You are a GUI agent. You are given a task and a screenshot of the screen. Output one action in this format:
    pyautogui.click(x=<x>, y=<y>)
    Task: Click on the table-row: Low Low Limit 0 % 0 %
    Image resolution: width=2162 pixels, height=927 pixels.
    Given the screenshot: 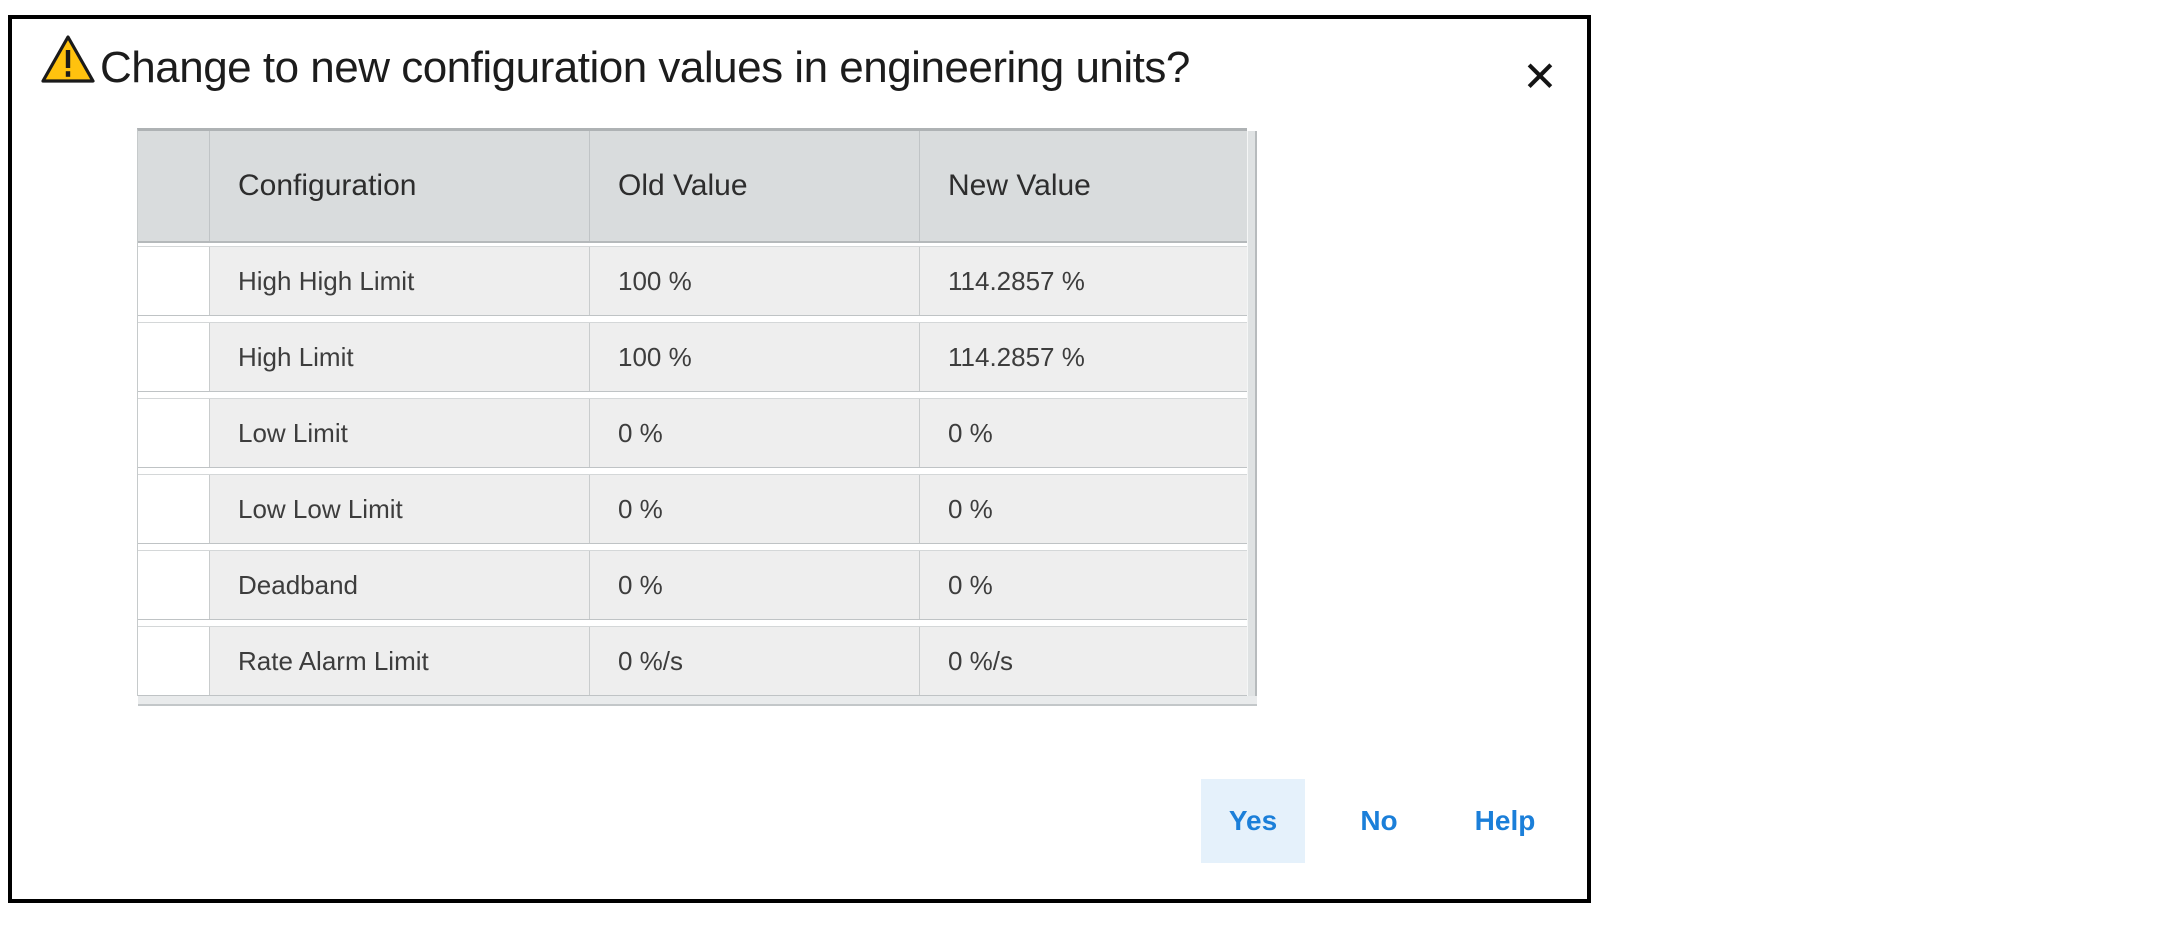 What is the action you would take?
    pyautogui.click(x=693, y=509)
    